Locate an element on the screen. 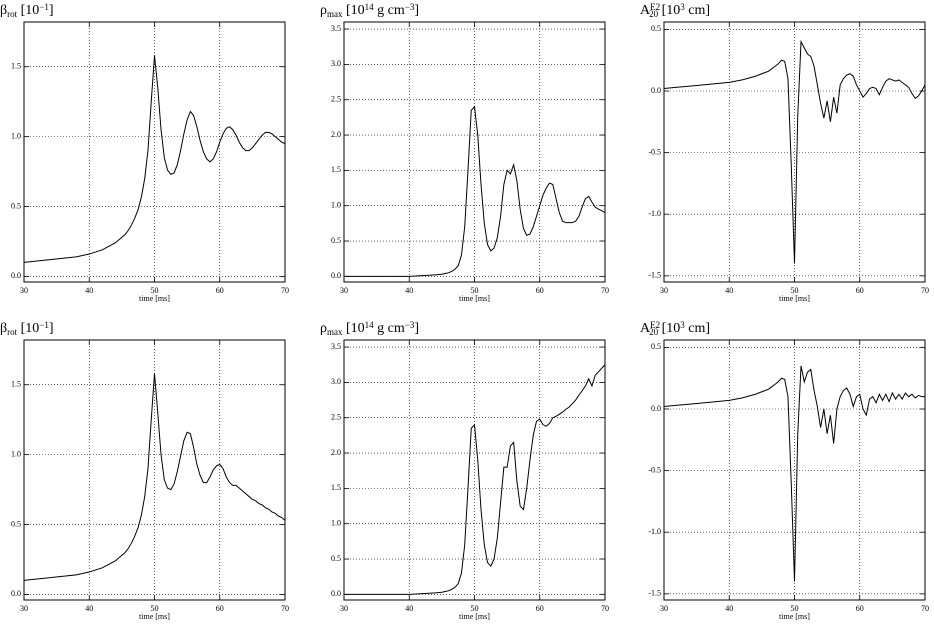 The height and width of the screenshot is (625, 934). title-part: A is located at coordinates (645, 10).